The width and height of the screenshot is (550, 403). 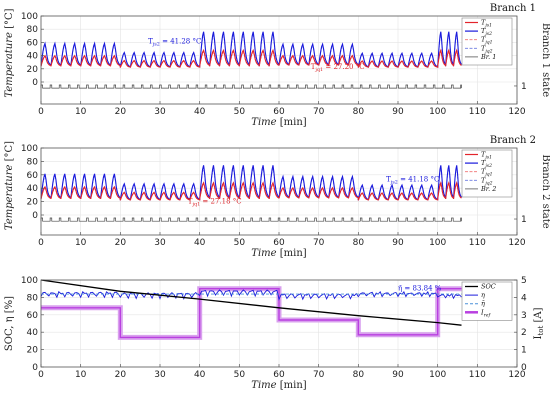 I want to click on legend-entry: η, so click(x=483, y=295).